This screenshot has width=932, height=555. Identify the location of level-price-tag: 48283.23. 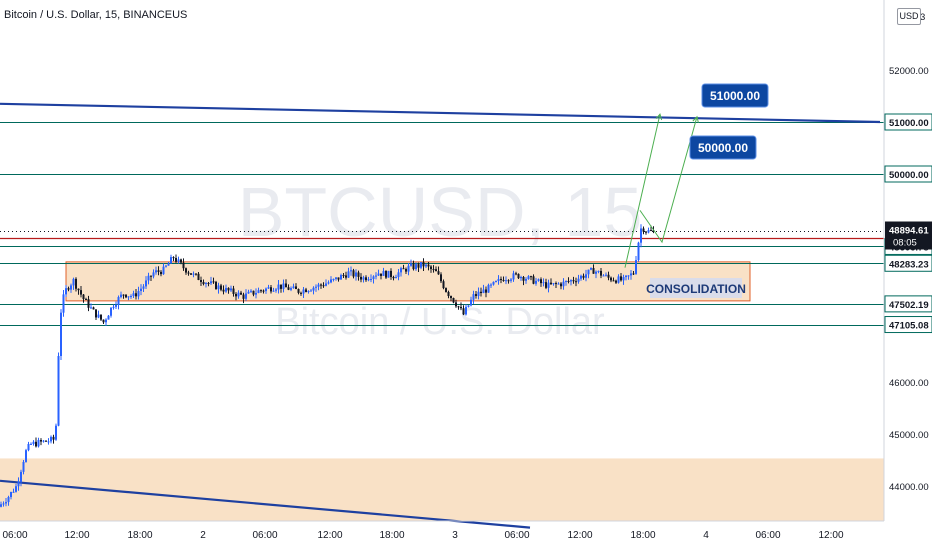
(908, 263).